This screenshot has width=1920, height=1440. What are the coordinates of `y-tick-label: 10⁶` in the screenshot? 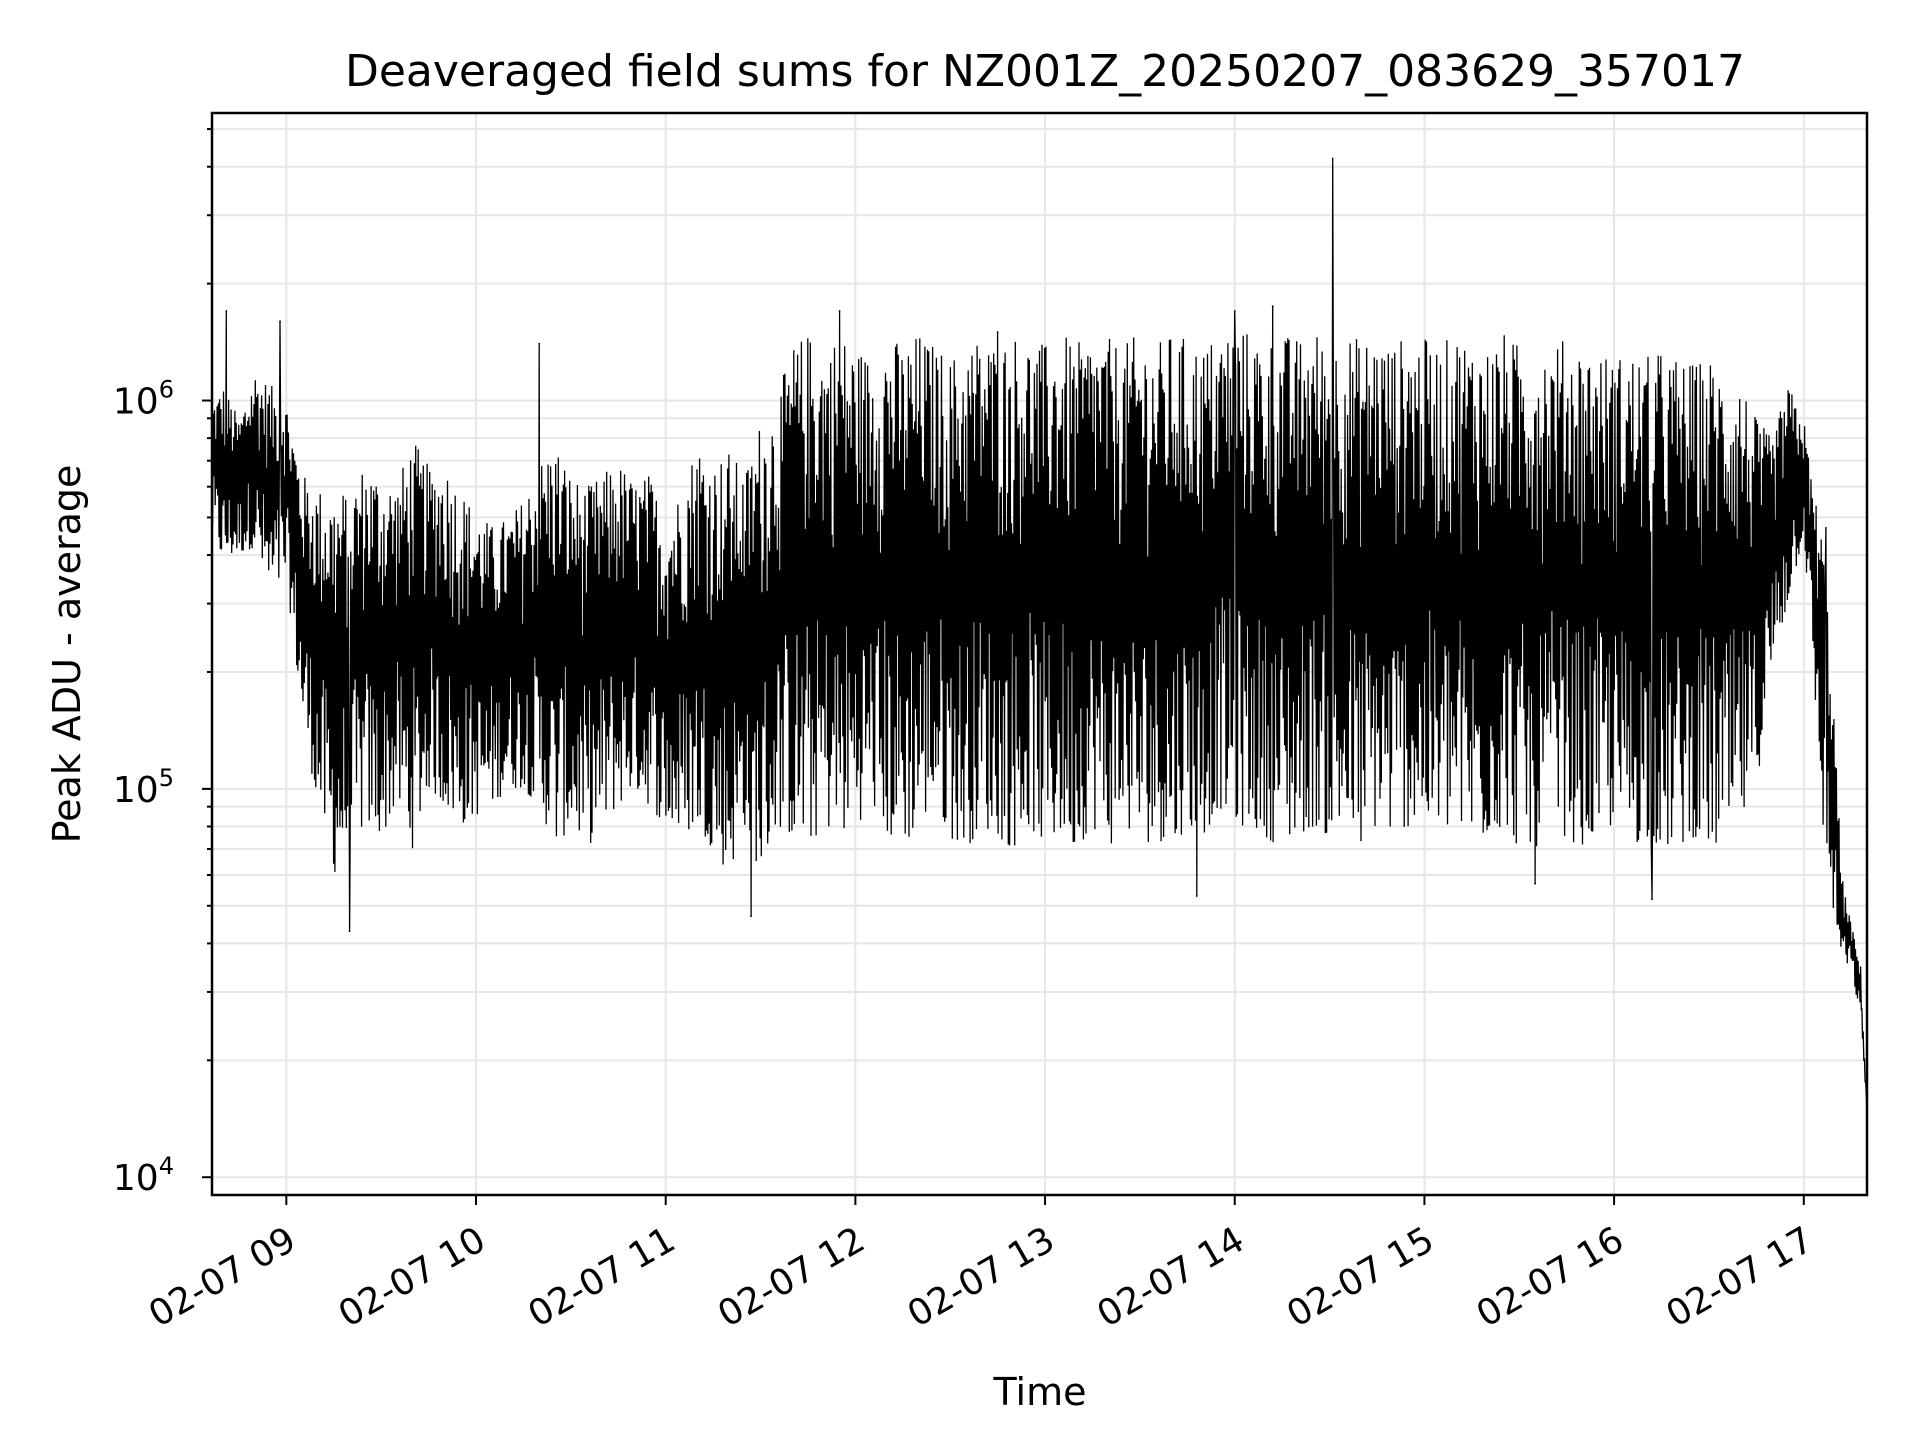 It's located at (143, 399).